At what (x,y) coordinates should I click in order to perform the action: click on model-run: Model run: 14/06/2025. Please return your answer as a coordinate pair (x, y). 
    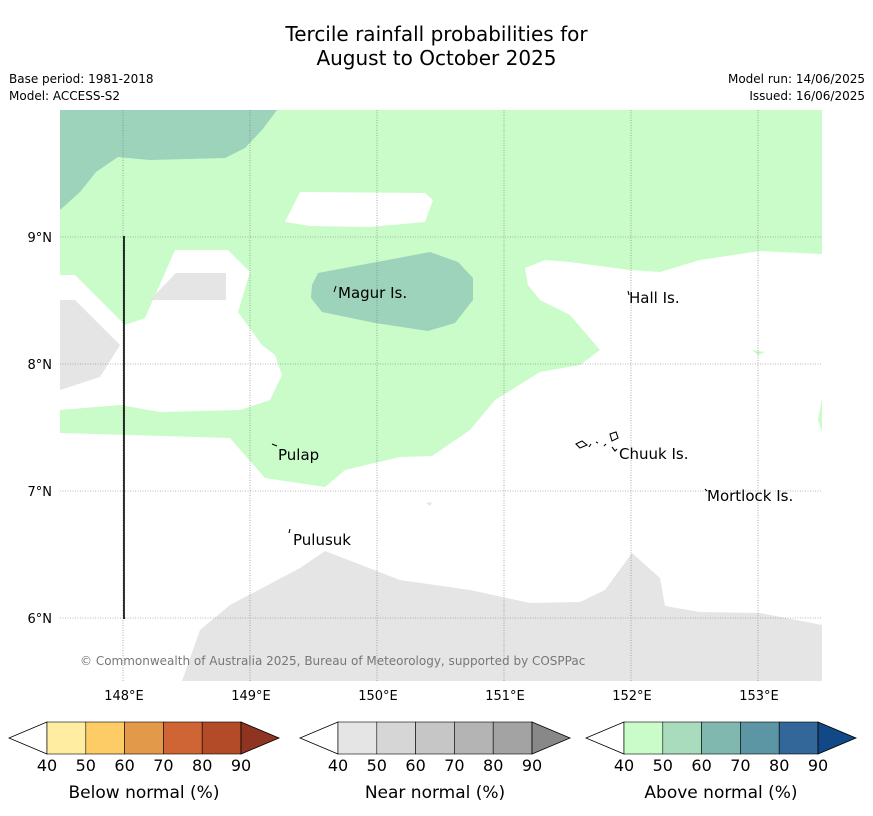
    Looking at the image, I should click on (796, 79).